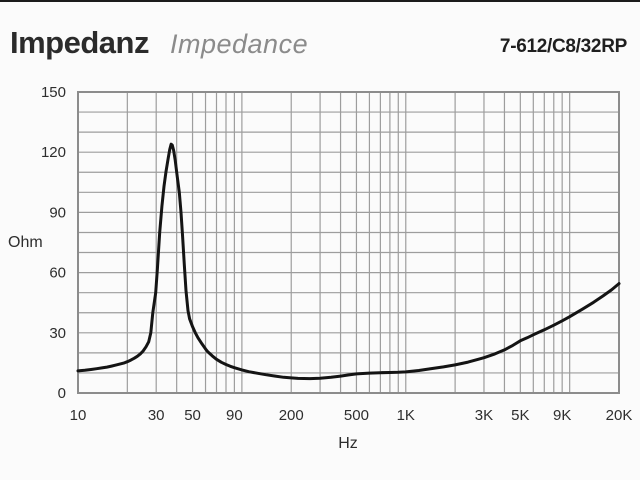 The height and width of the screenshot is (480, 640). Describe the element at coordinates (239, 44) in the screenshot. I see `chart-title-english: Impedance` at that location.